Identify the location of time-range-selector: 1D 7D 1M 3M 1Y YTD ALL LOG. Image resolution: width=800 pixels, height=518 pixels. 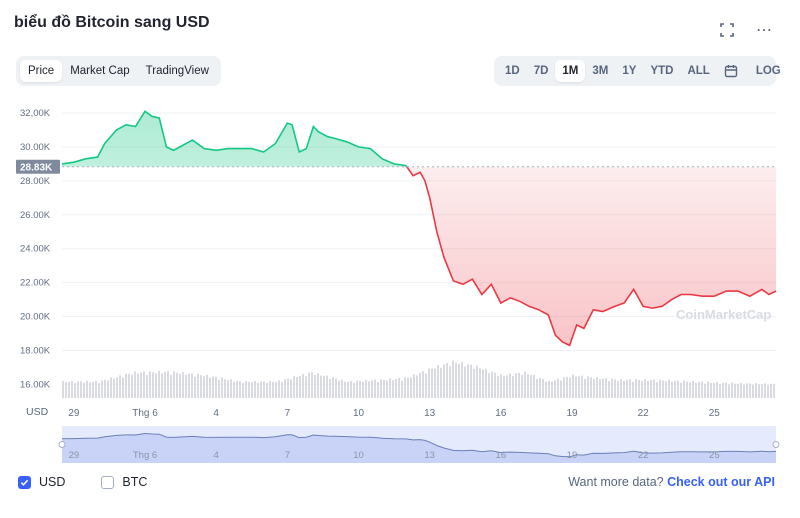
(637, 71).